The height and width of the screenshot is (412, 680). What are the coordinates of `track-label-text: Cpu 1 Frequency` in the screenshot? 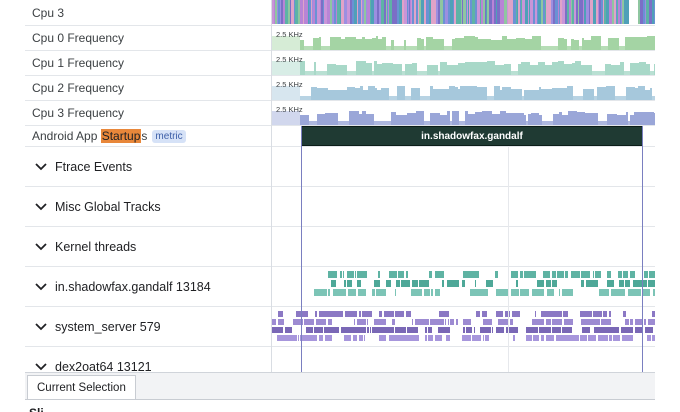 It's located at (78, 63).